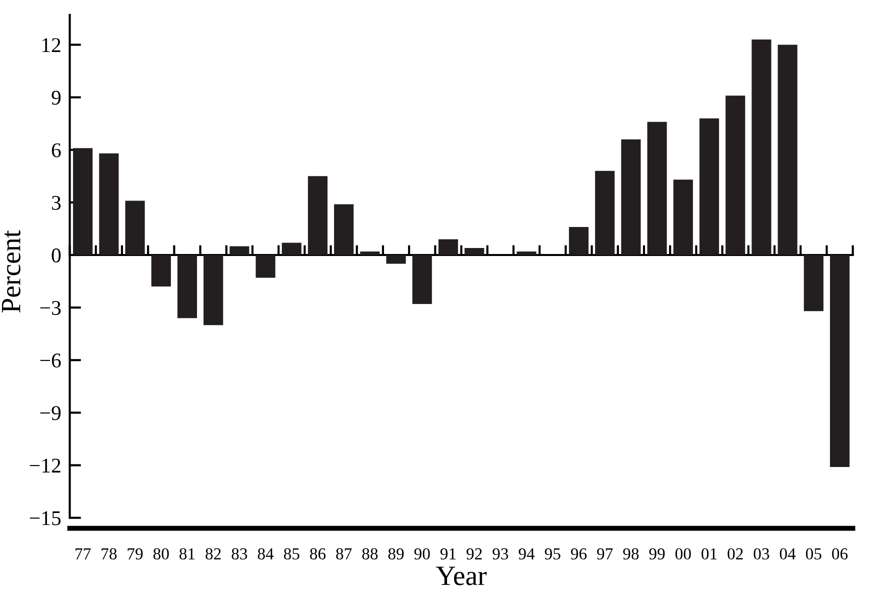 The height and width of the screenshot is (599, 872). Describe the element at coordinates (370, 554) in the screenshot. I see `x-tick-label: 88` at that location.